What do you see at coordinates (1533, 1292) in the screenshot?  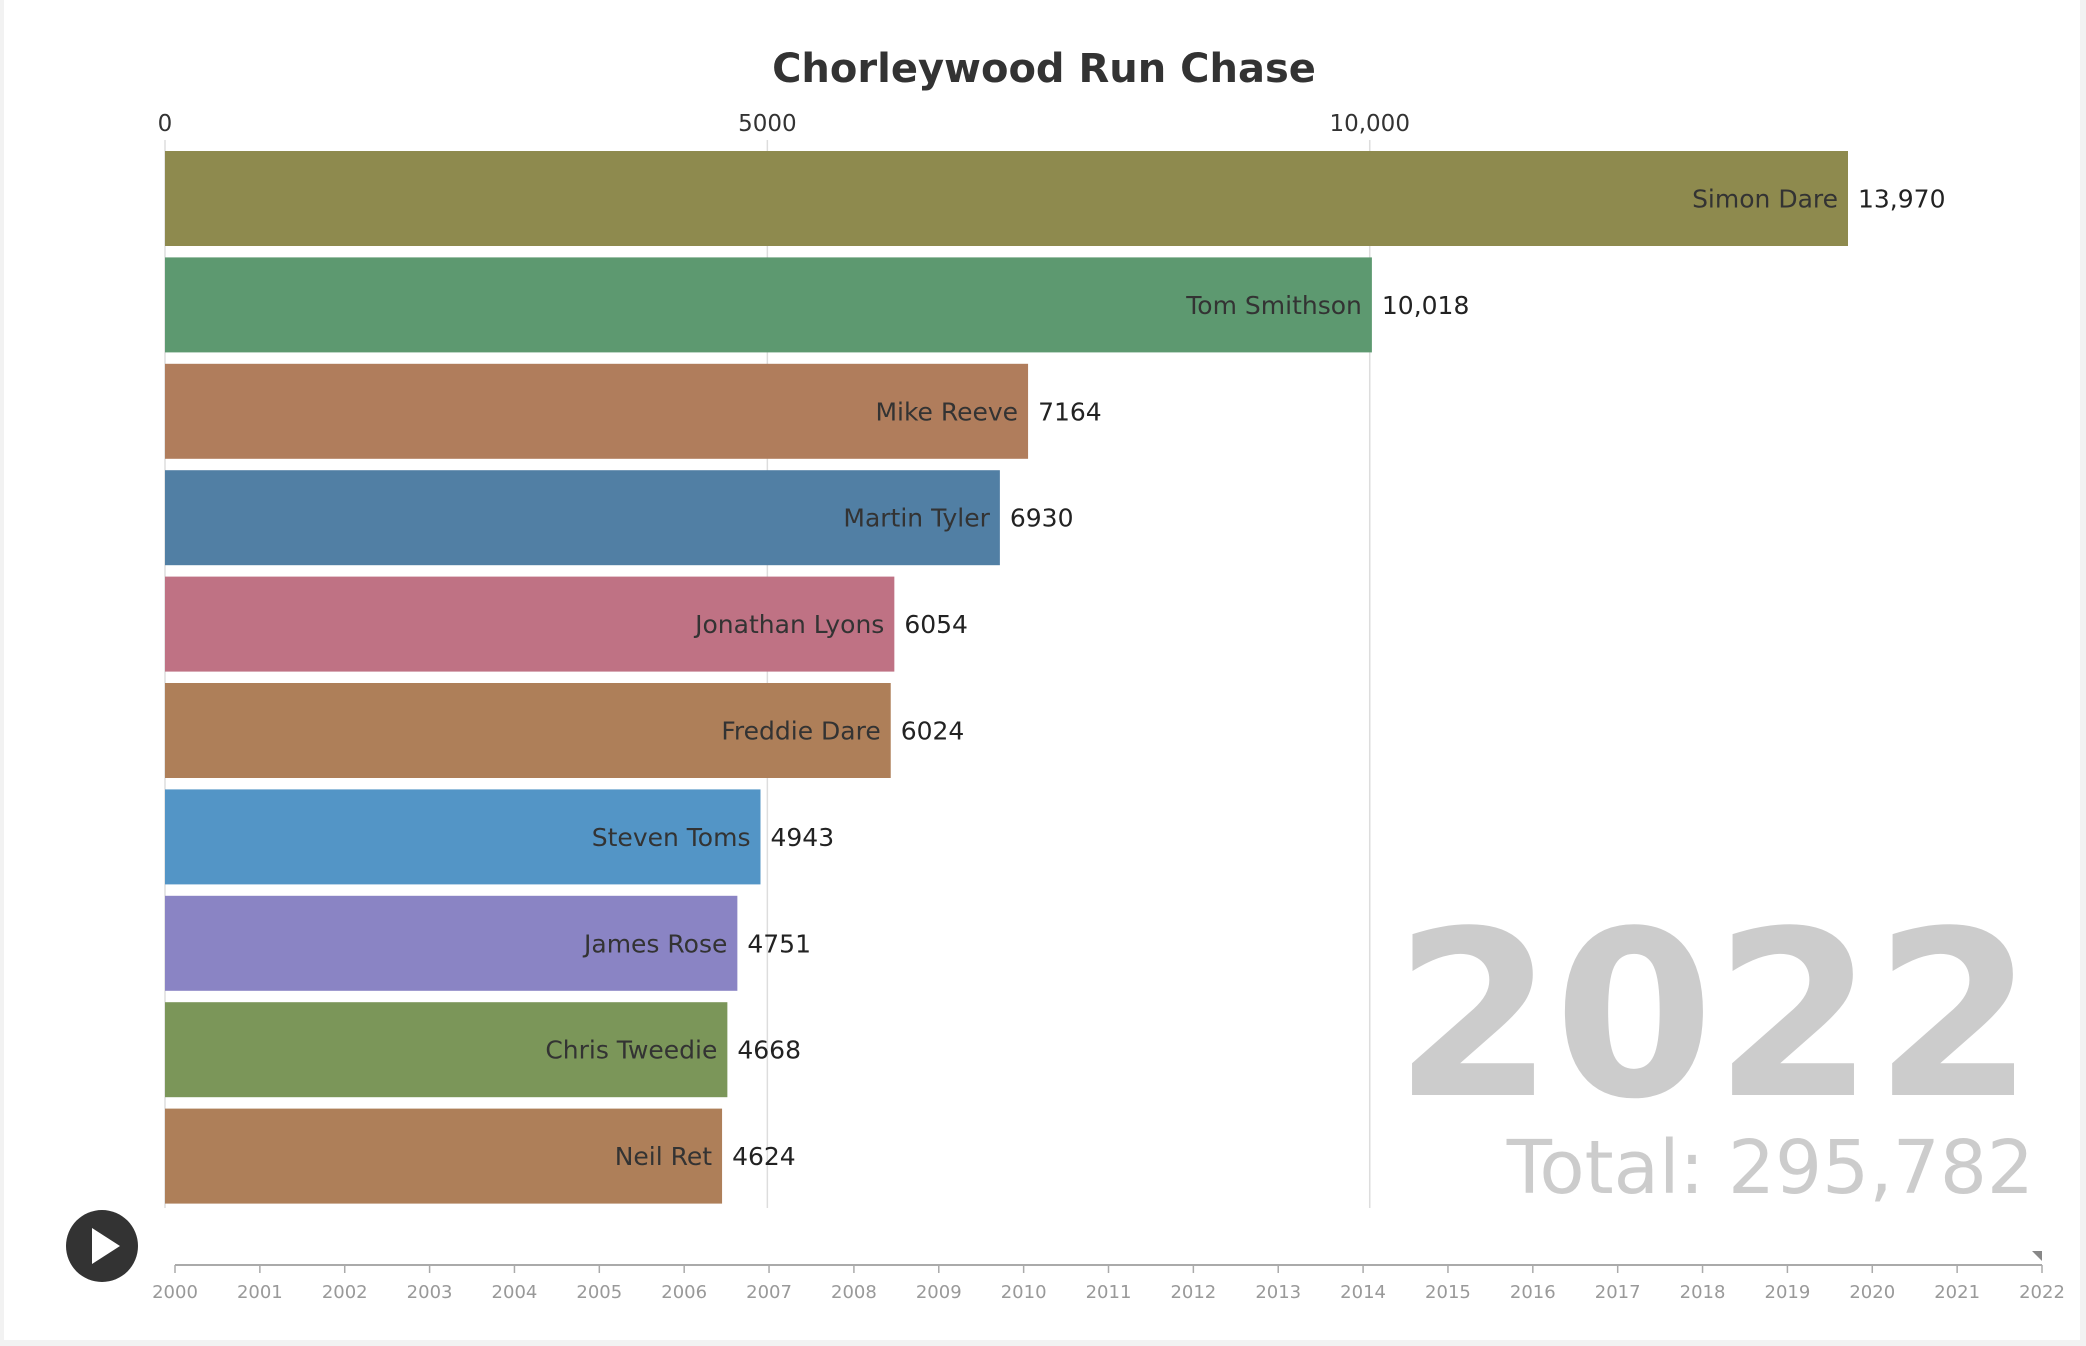 I see `timeline-year-label: 2016` at bounding box center [1533, 1292].